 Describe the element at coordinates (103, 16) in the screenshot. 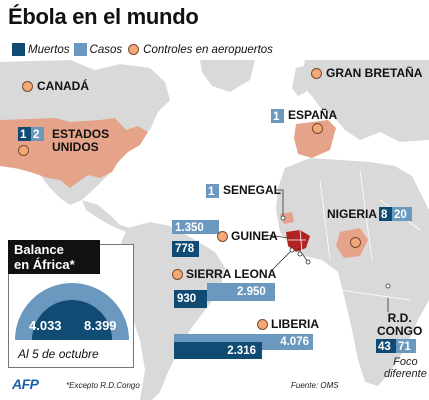

I see `page-title: Ébola en el mundo` at that location.